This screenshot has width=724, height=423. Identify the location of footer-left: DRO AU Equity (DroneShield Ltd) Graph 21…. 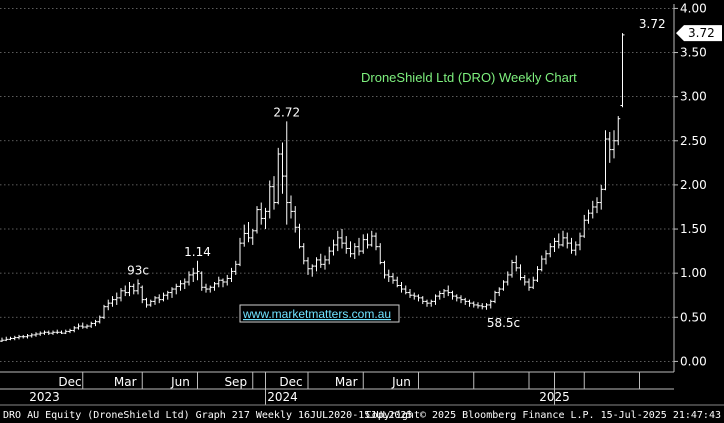
(207, 415).